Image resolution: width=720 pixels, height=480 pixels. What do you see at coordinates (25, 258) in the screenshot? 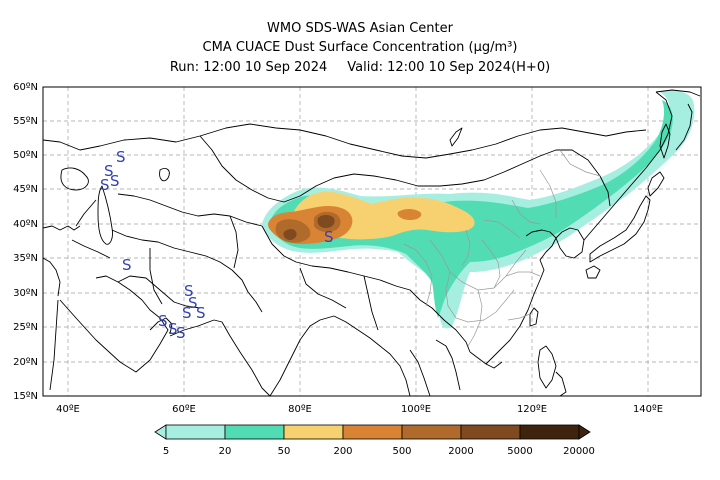
I see `lat-label: 35ºN` at bounding box center [25, 258].